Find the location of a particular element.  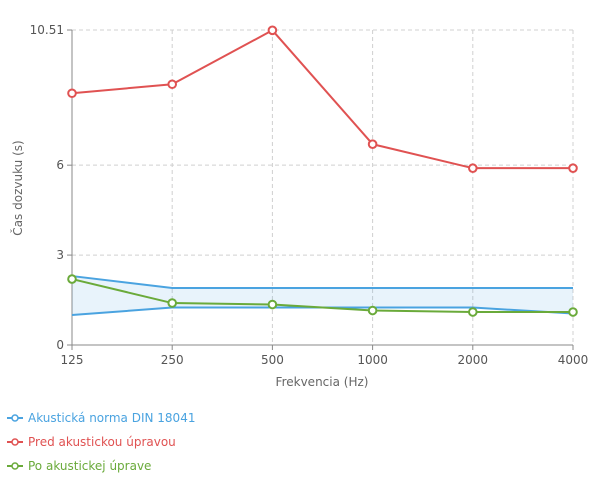

x-tick-label: 125 is located at coordinates (72, 360).